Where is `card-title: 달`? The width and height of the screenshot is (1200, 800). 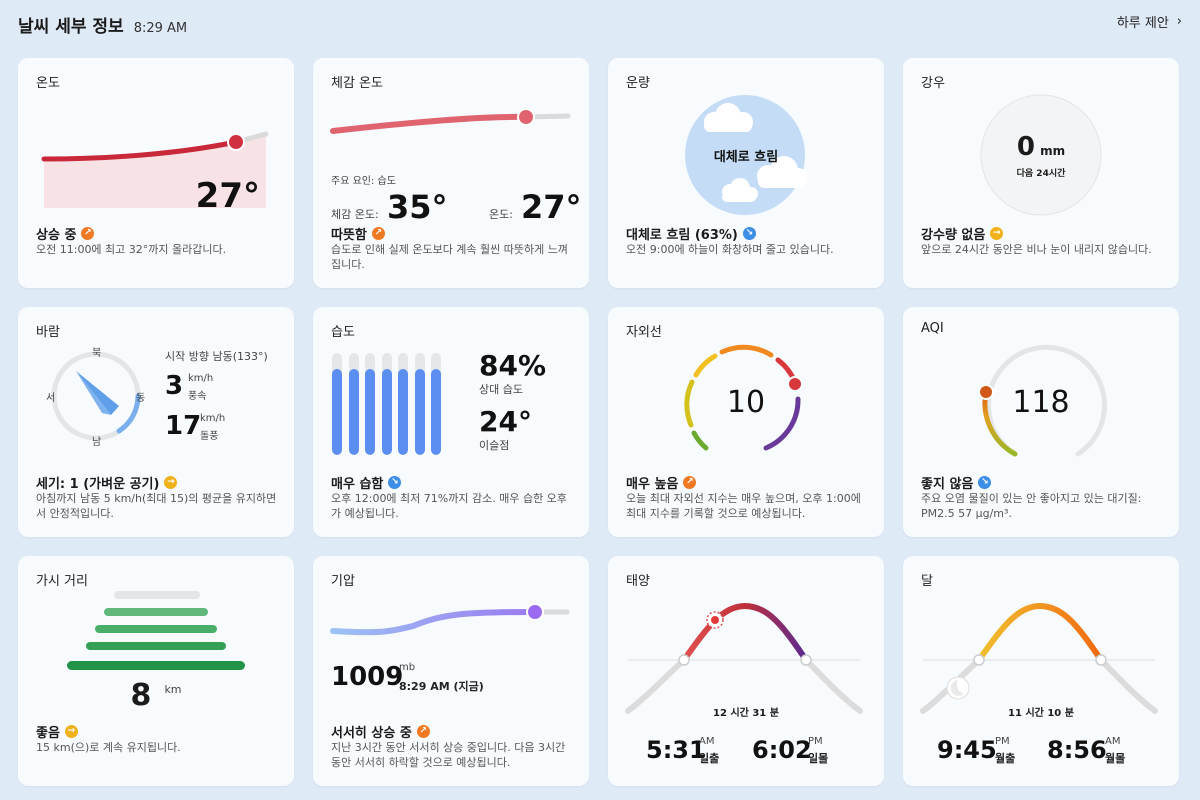 card-title: 달 is located at coordinates (927, 581).